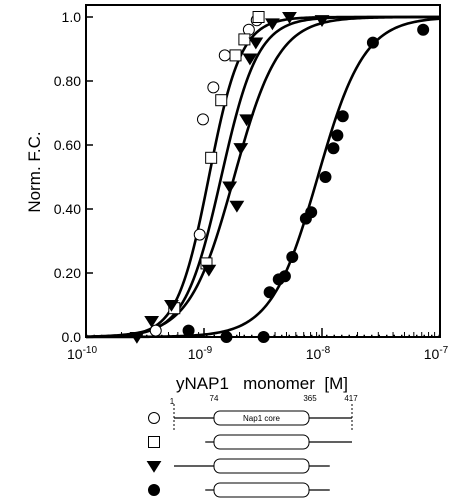 This screenshot has width=459, height=500. What do you see at coordinates (200, 353) in the screenshot?
I see `x-tick-label: 10⁻⁹` at bounding box center [200, 353].